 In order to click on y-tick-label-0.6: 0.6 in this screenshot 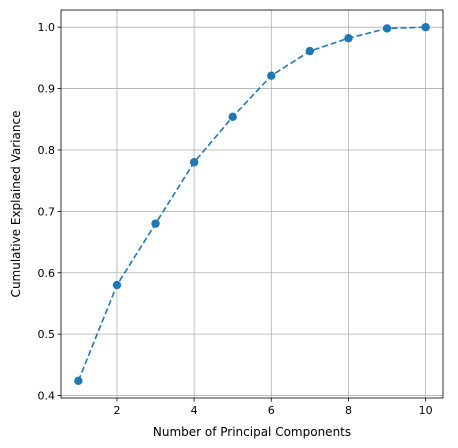, I will do `click(47, 273)`.